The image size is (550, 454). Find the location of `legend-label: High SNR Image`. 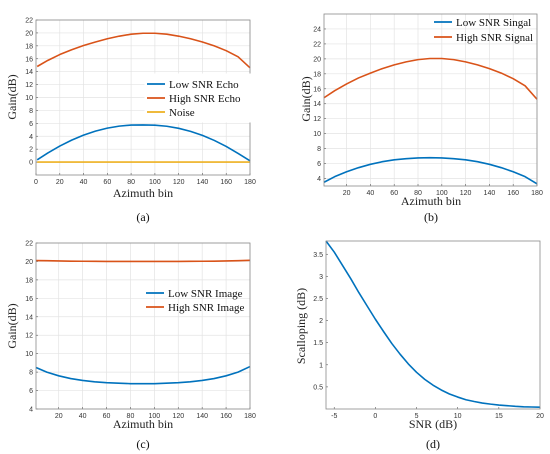

legend-label: High SNR Image is located at coordinates (206, 308).